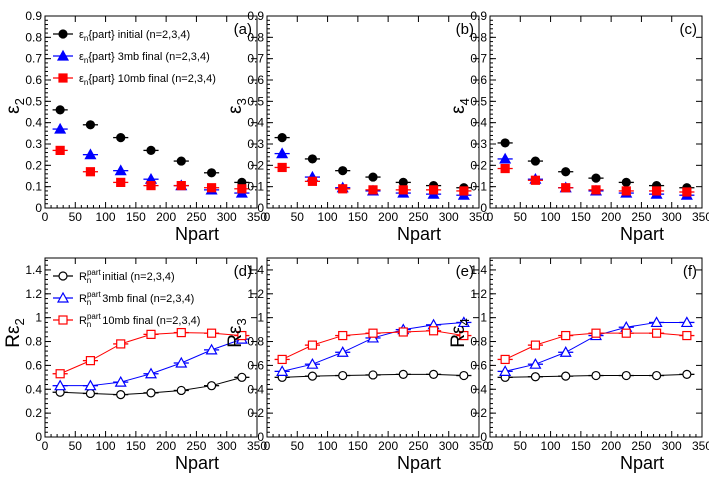 This screenshot has height=497, width=709. I want to click on y-tick-label: 1.2, so click(478, 294).